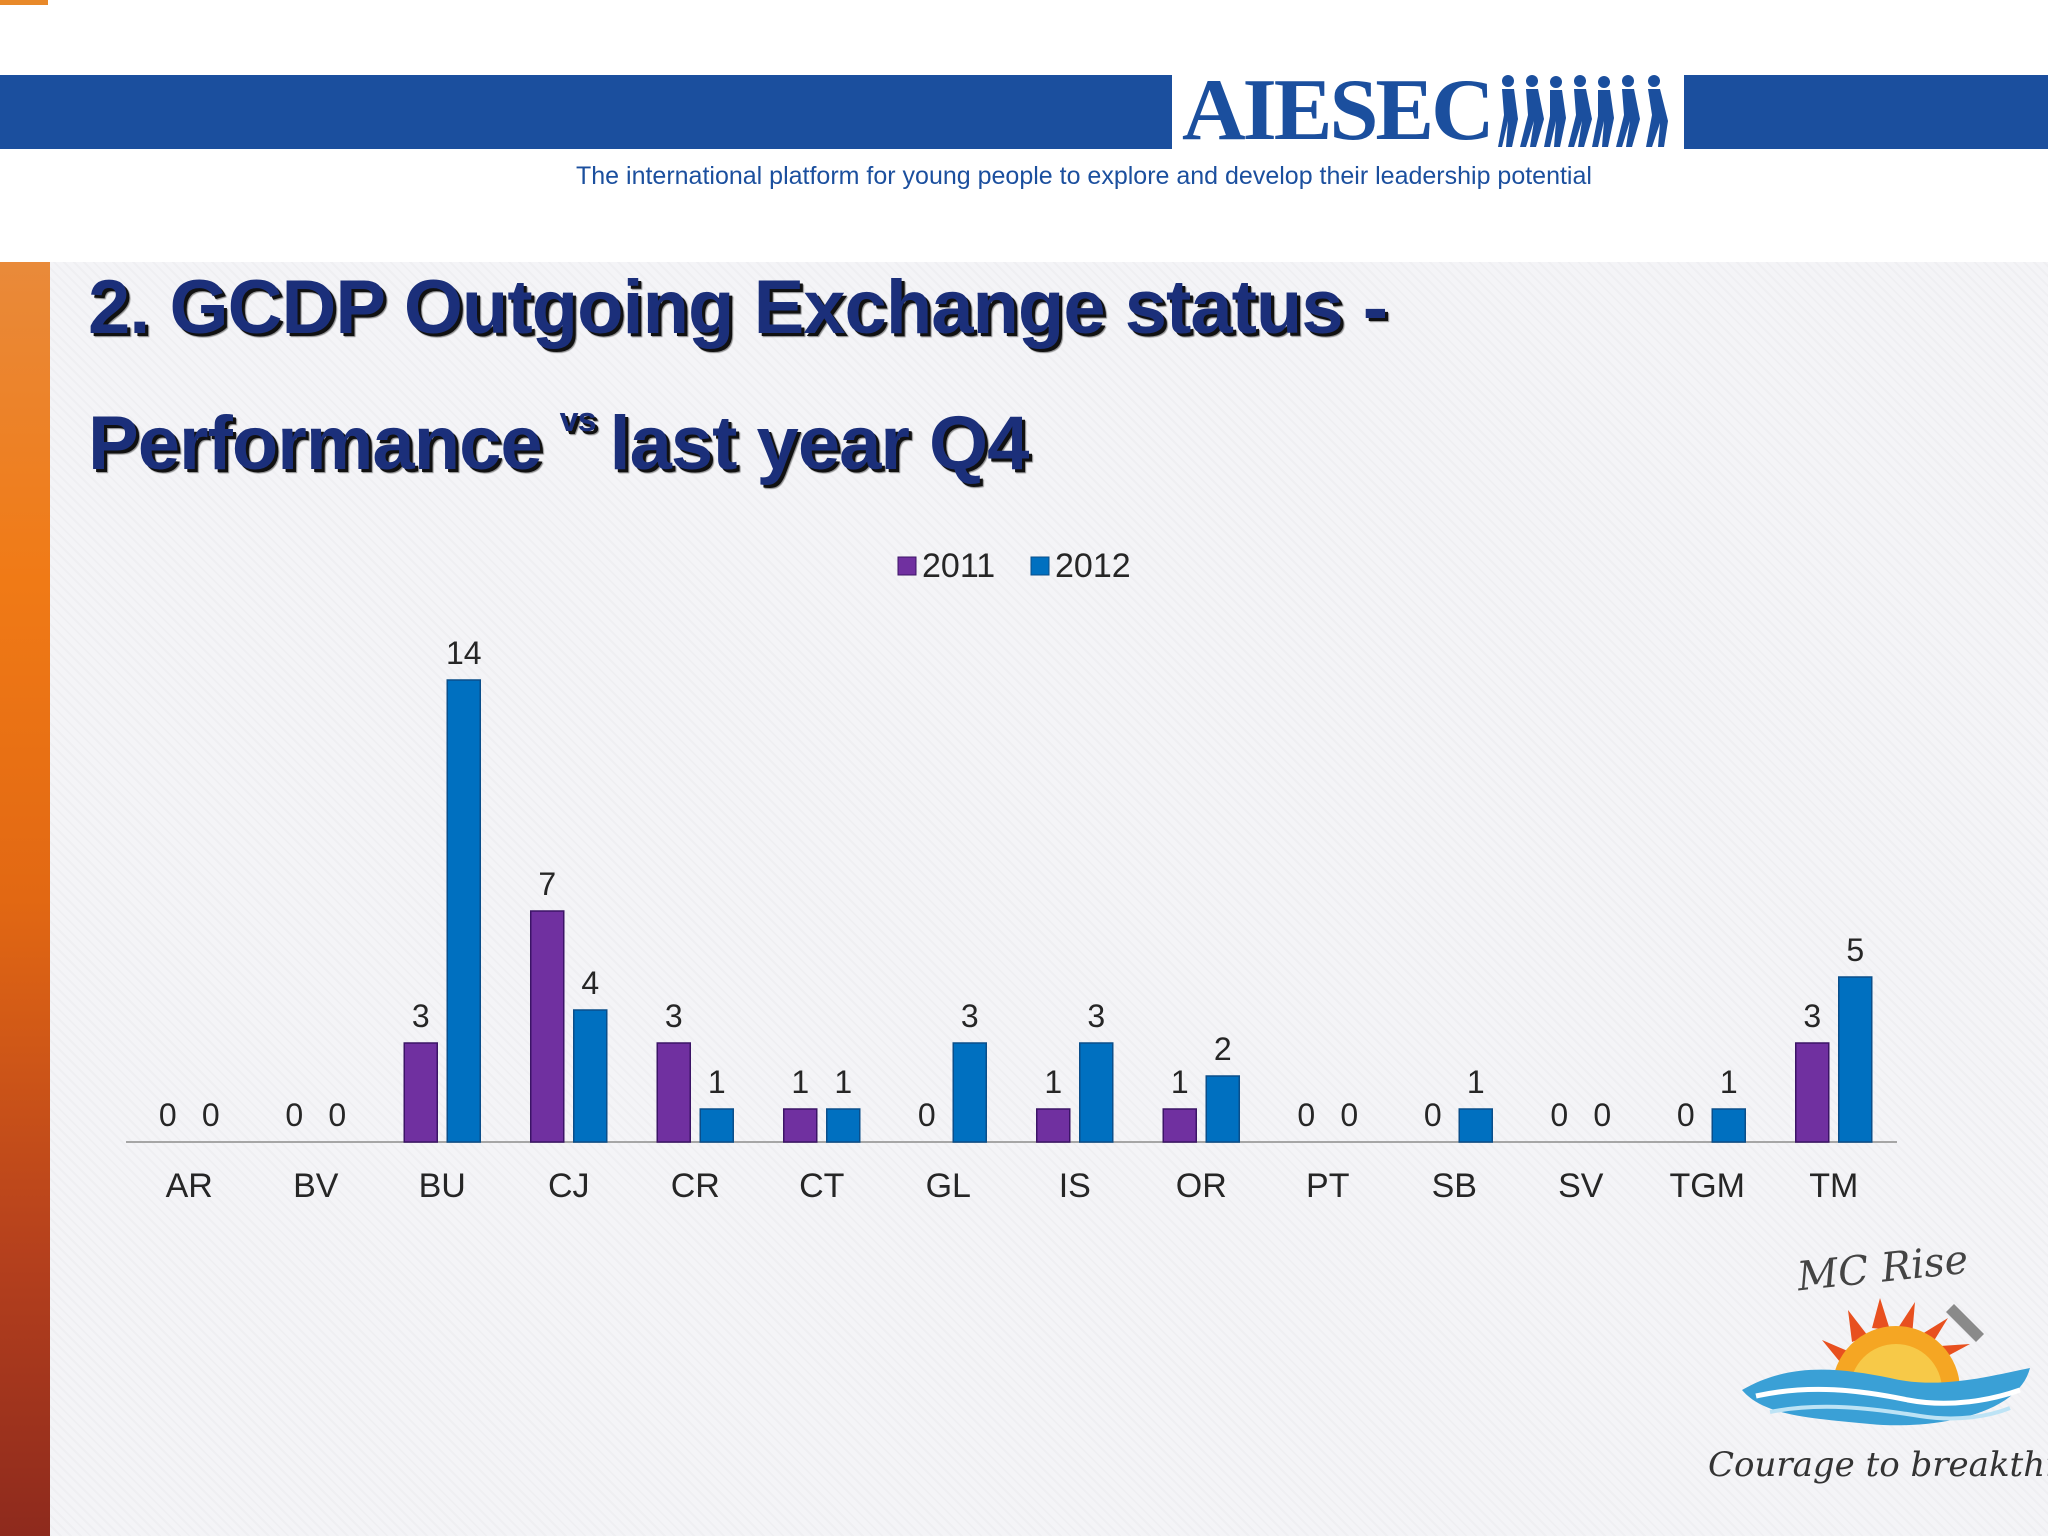  What do you see at coordinates (819, 443) in the screenshot?
I see `title-last-year: last year Q4` at bounding box center [819, 443].